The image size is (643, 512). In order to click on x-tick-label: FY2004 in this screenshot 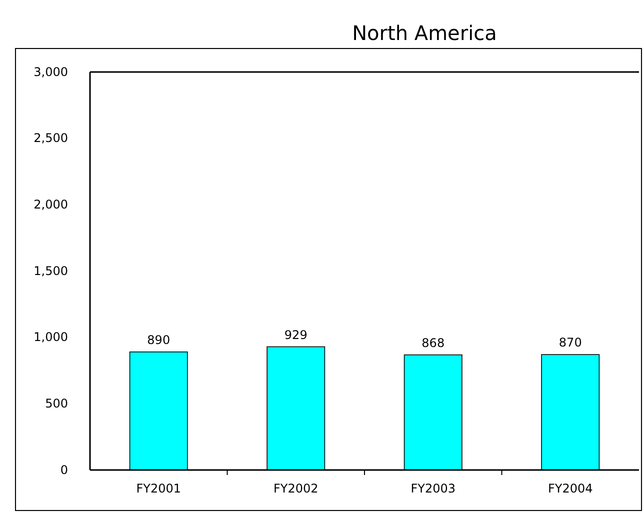, I will do `click(570, 489)`.